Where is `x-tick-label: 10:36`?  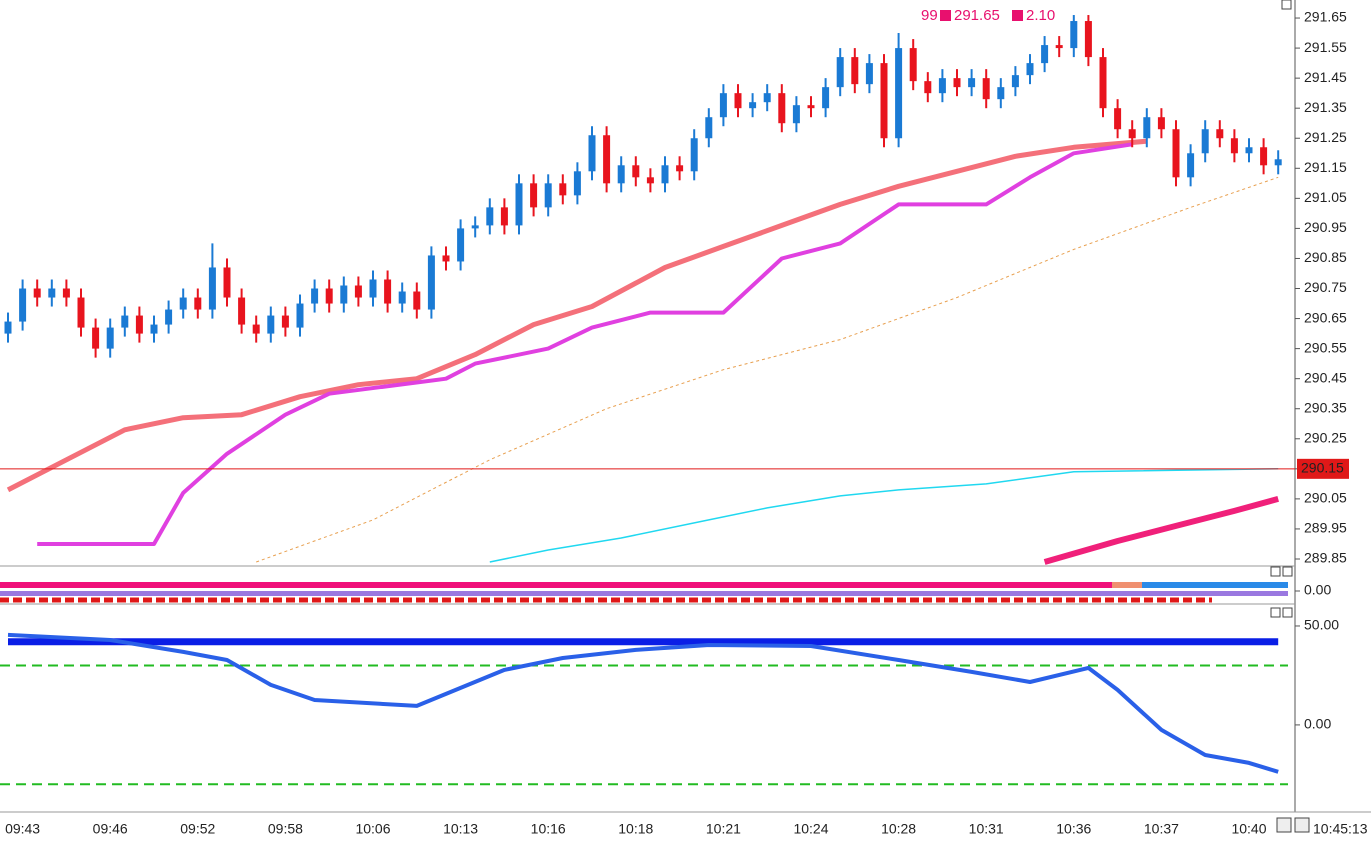
x-tick-label: 10:36 is located at coordinates (1073, 829).